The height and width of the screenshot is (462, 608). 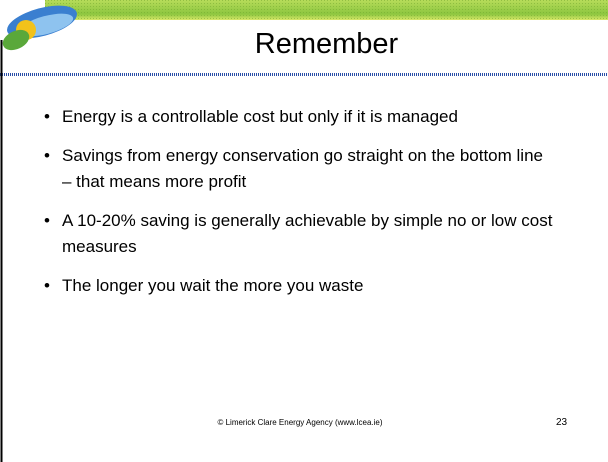 I want to click on slide-title: Remember, so click(x=326, y=44).